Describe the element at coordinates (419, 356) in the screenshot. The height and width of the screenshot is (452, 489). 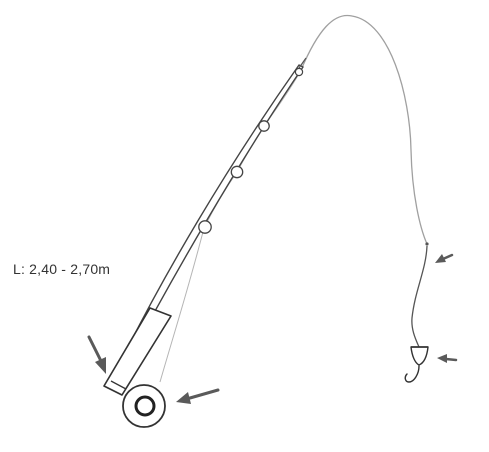
I see `float-icon` at that location.